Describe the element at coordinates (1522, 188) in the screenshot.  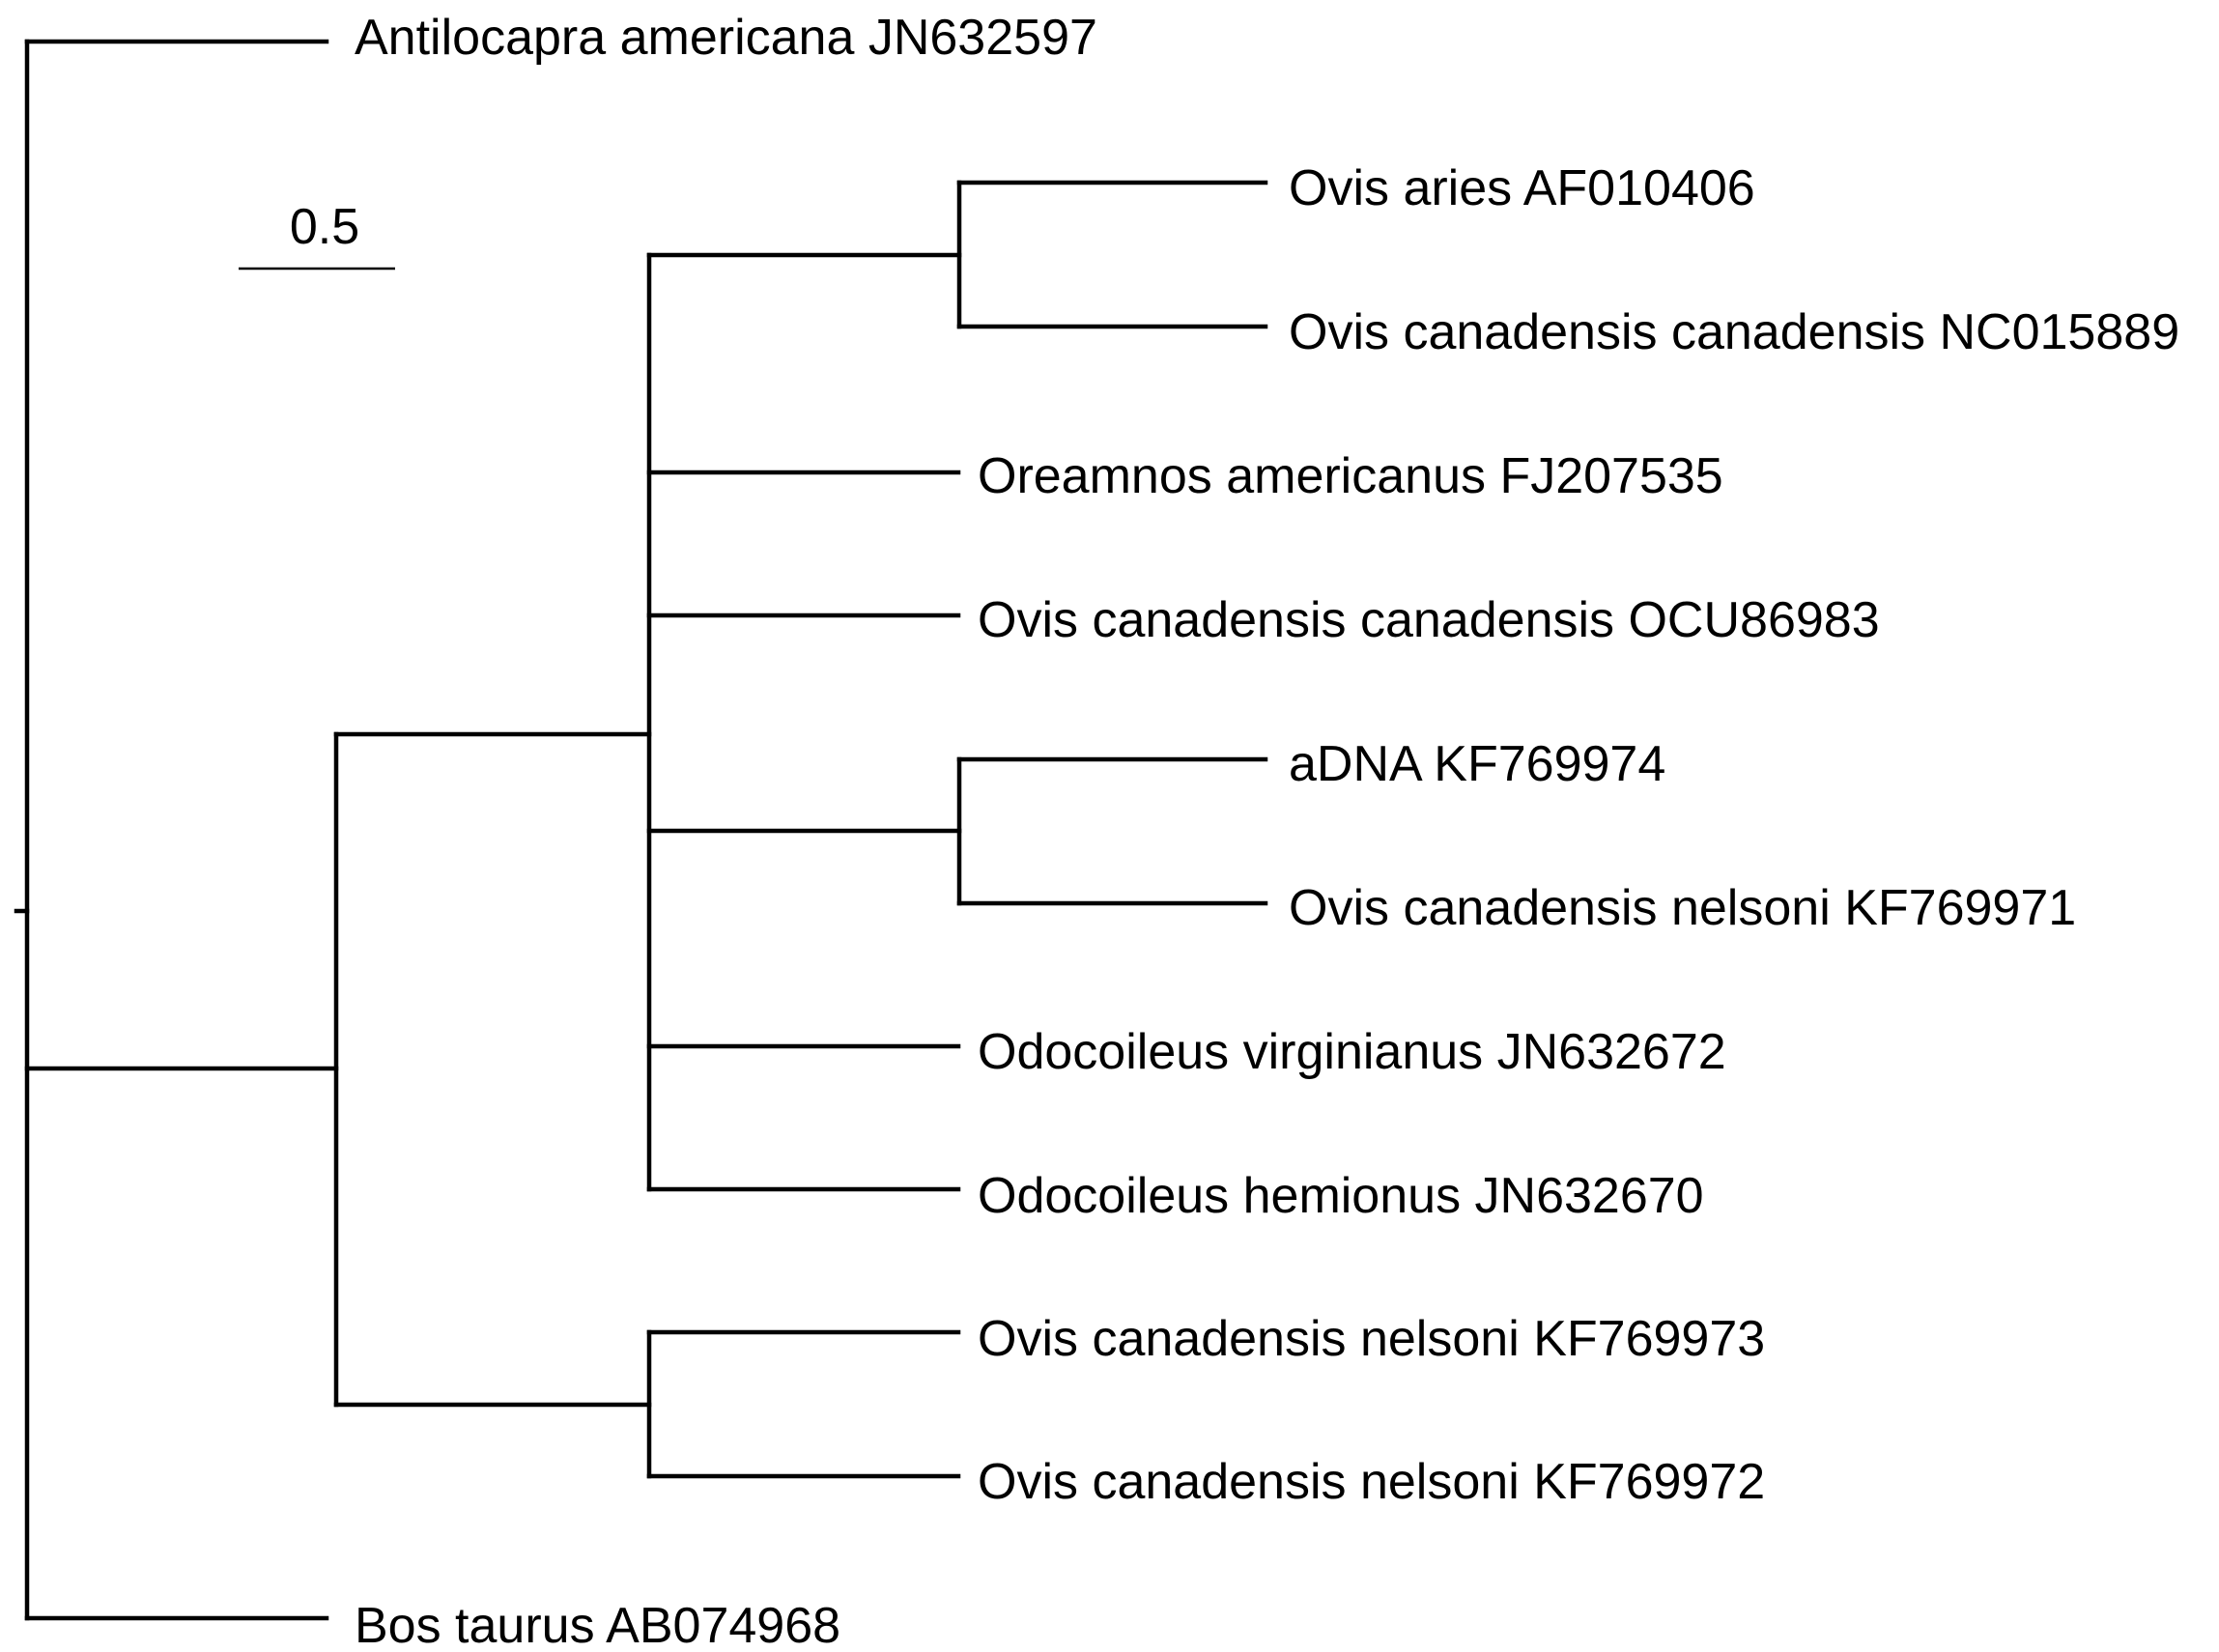
I see `tip-label-ovis-aries: Ovis aries AF010406` at that location.